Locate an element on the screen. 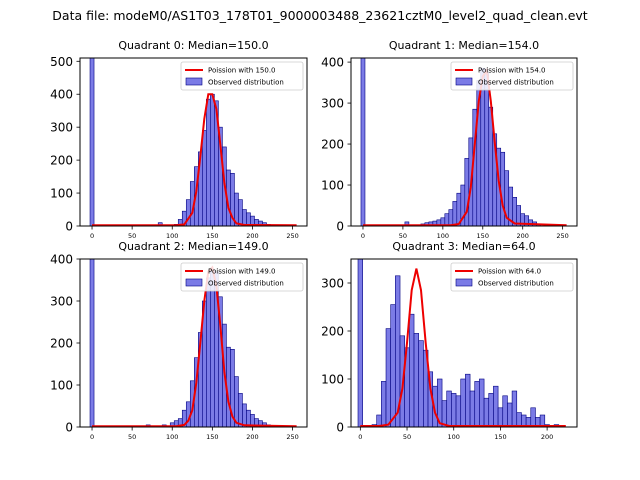 This screenshot has height=480, width=640. legend-line-label: Poission with 150.0 is located at coordinates (242, 71).